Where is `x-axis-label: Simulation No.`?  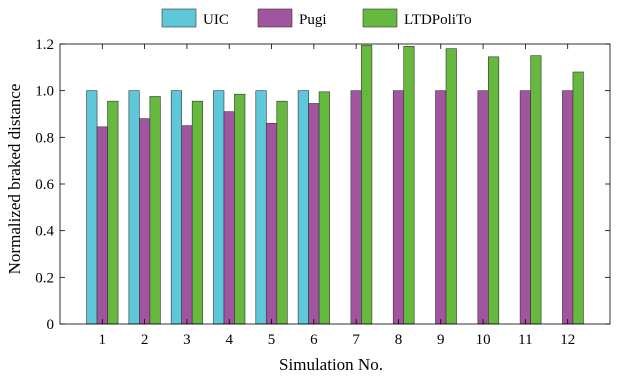
x-axis-label: Simulation No. is located at coordinates (331, 364).